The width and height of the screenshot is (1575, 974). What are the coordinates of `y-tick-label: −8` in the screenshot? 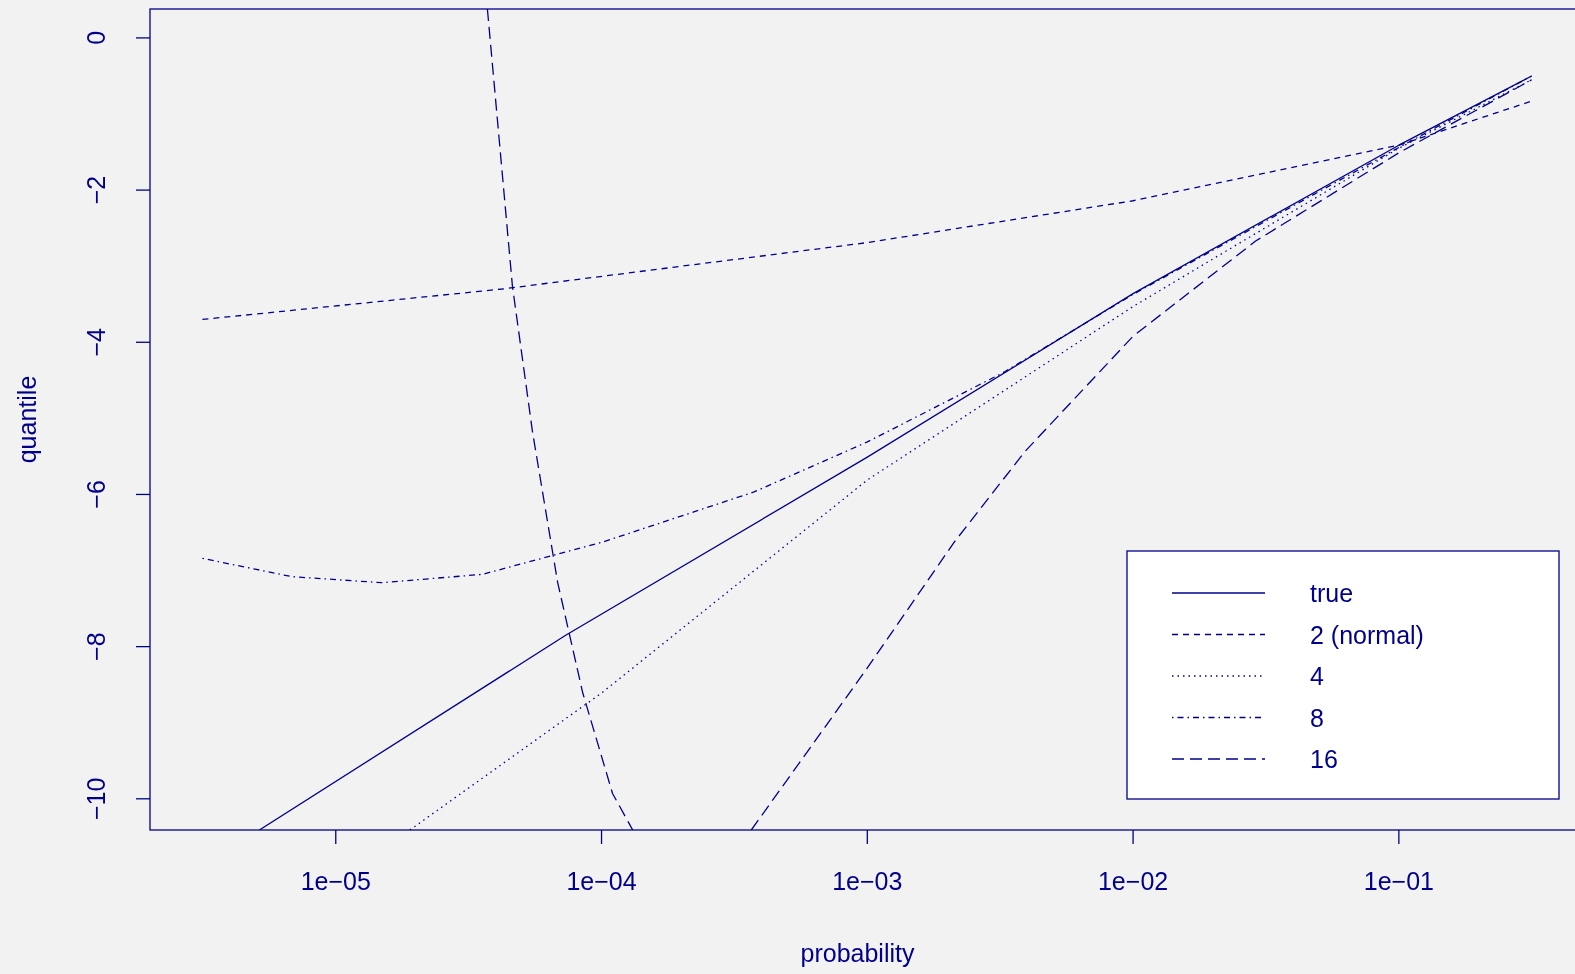 It's located at (96, 646).